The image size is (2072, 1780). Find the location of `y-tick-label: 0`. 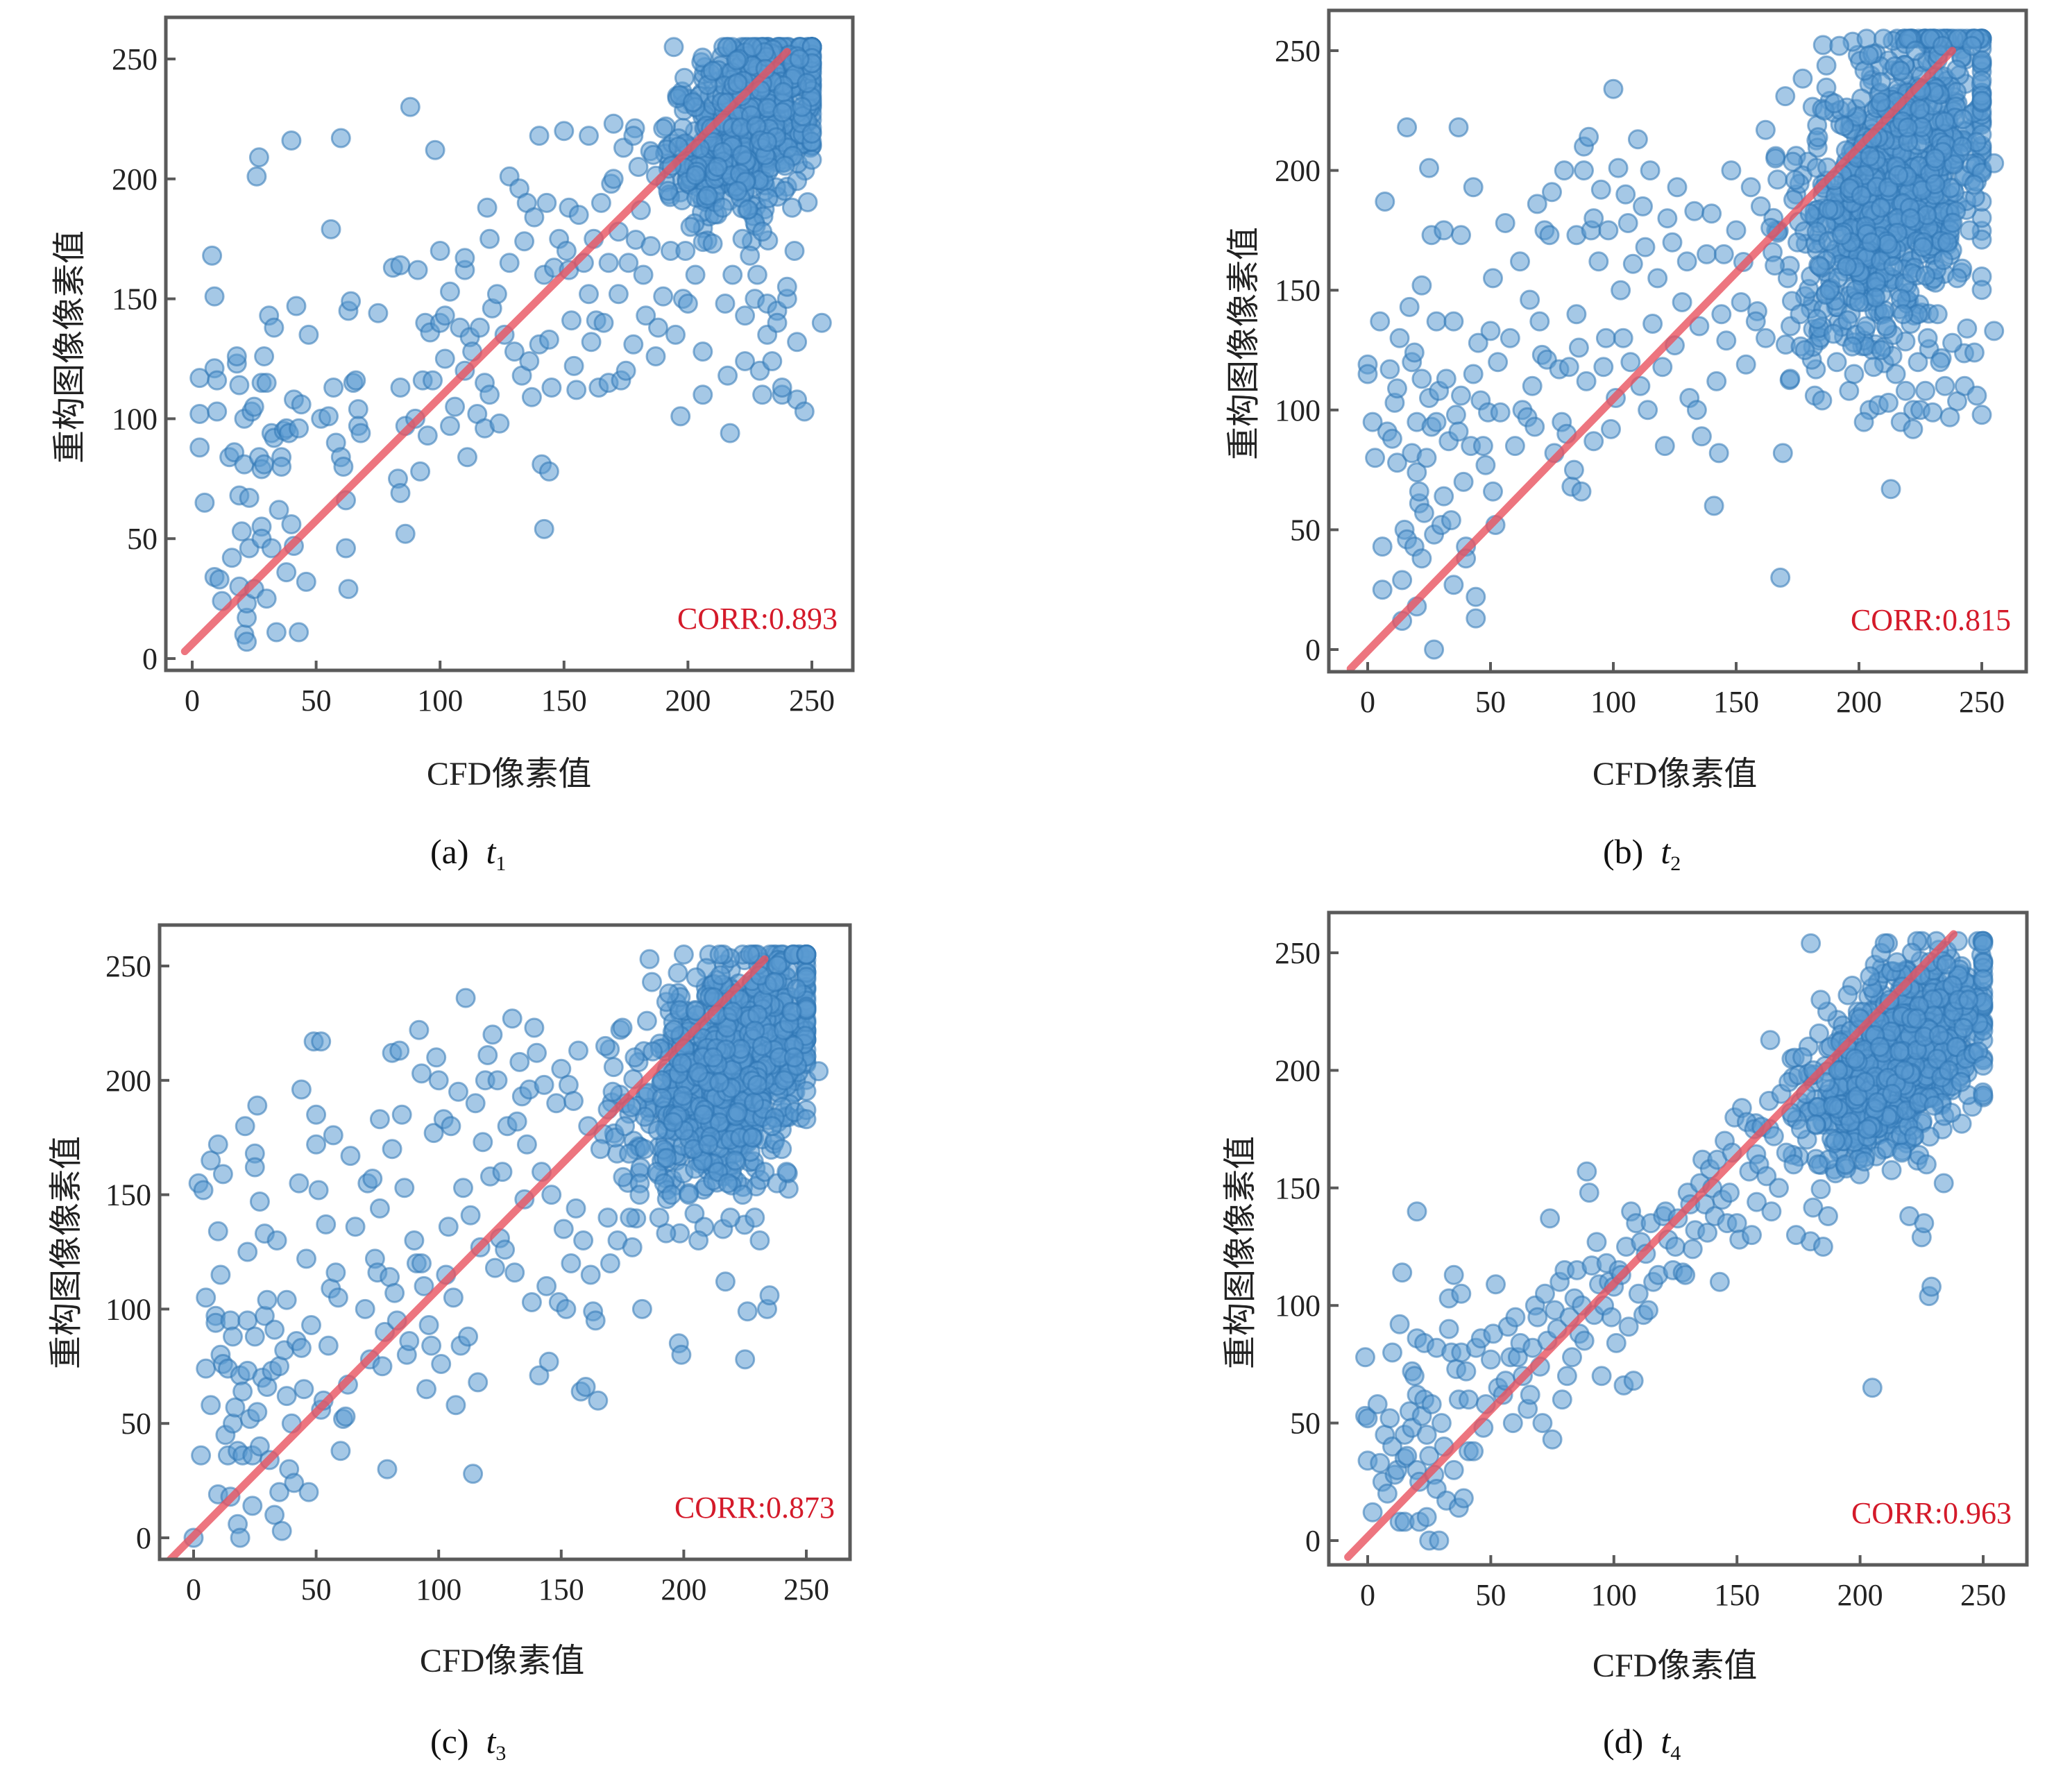

y-tick-label: 0 is located at coordinates (1313, 1541).